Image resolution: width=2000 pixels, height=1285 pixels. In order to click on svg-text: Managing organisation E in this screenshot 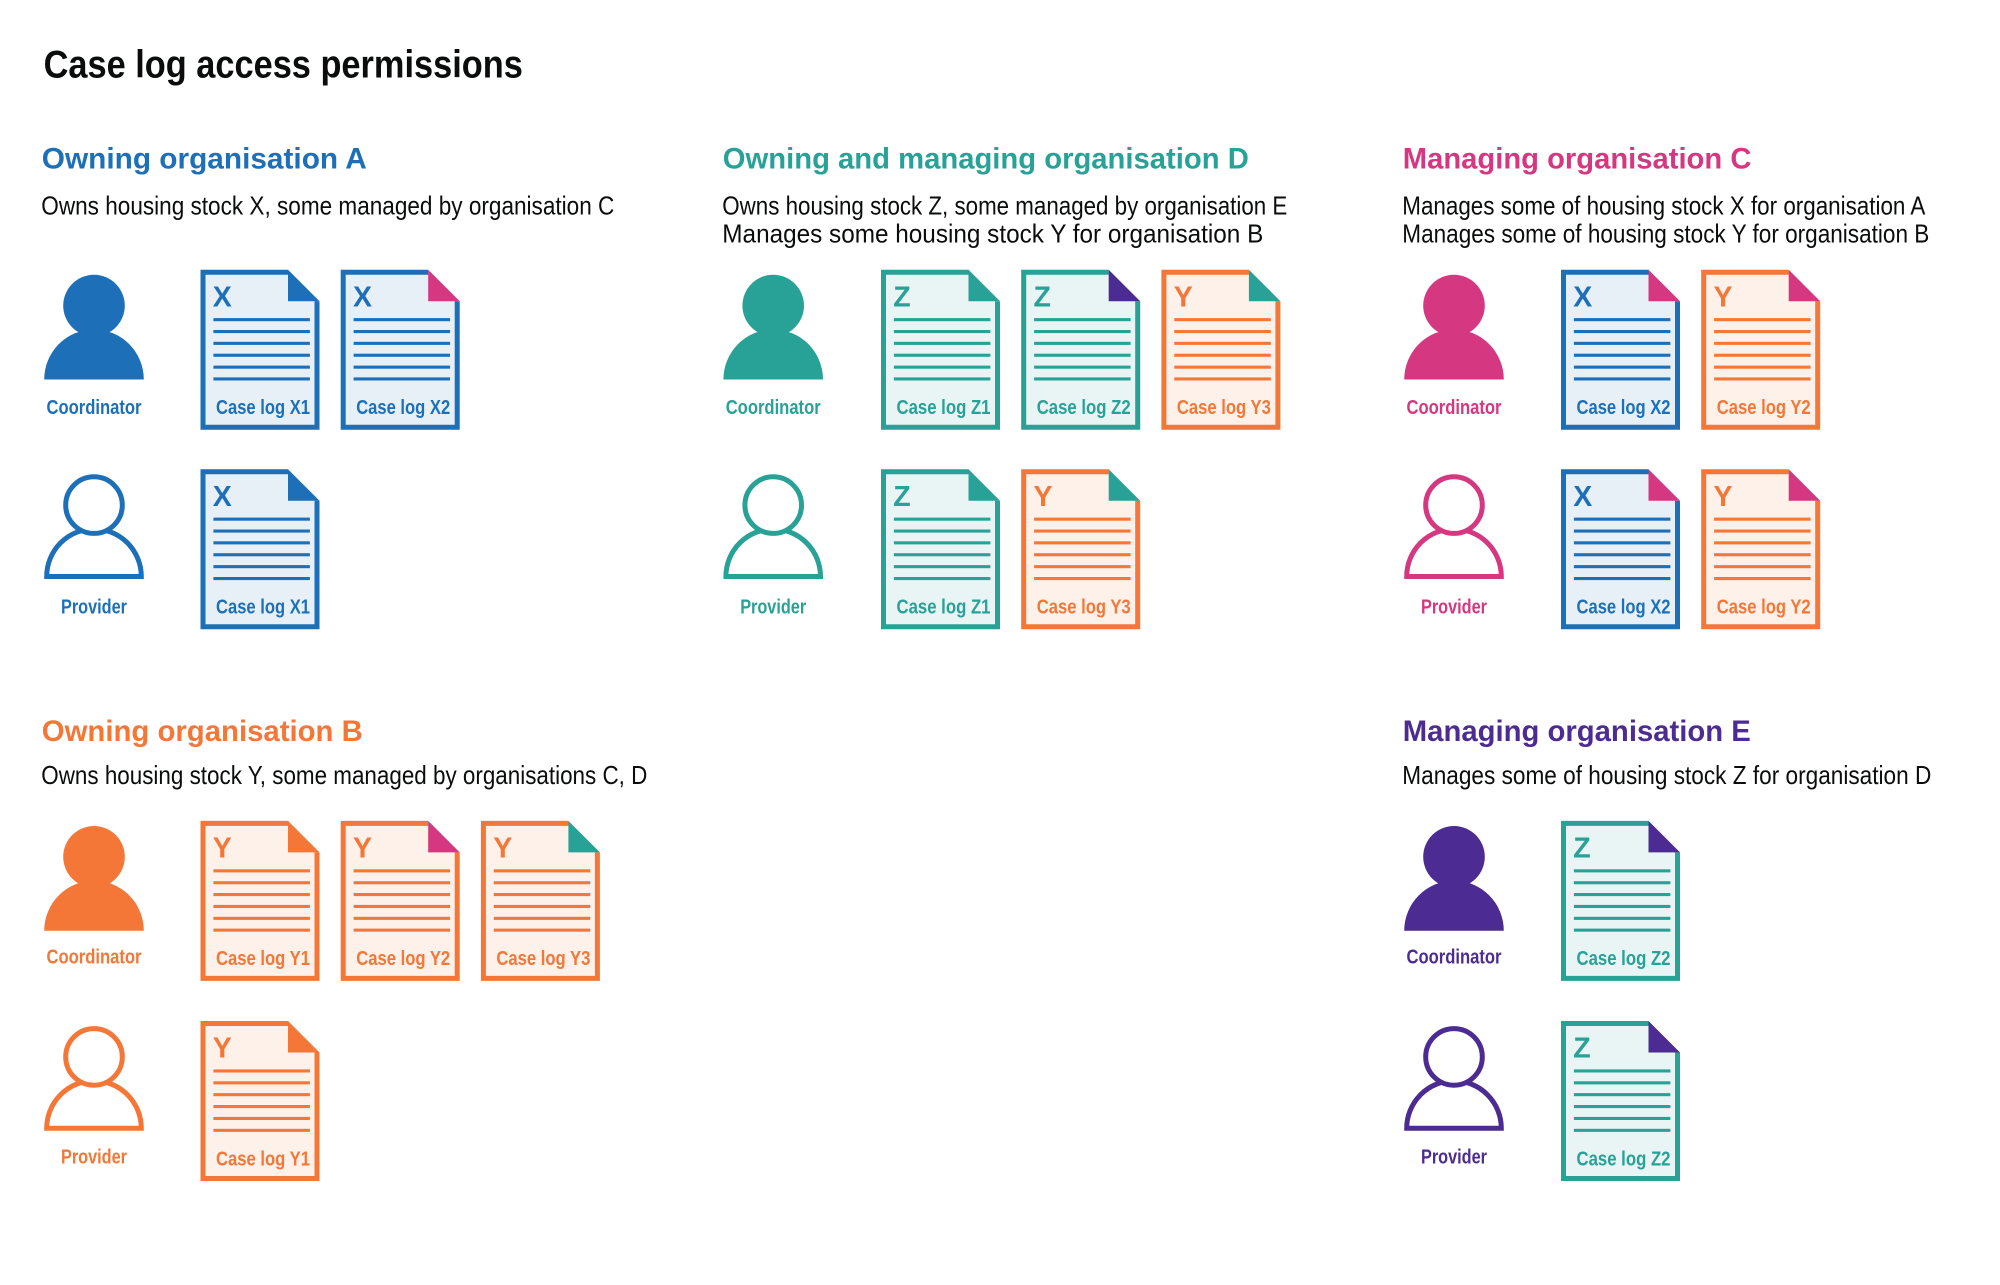, I will do `click(1577, 731)`.